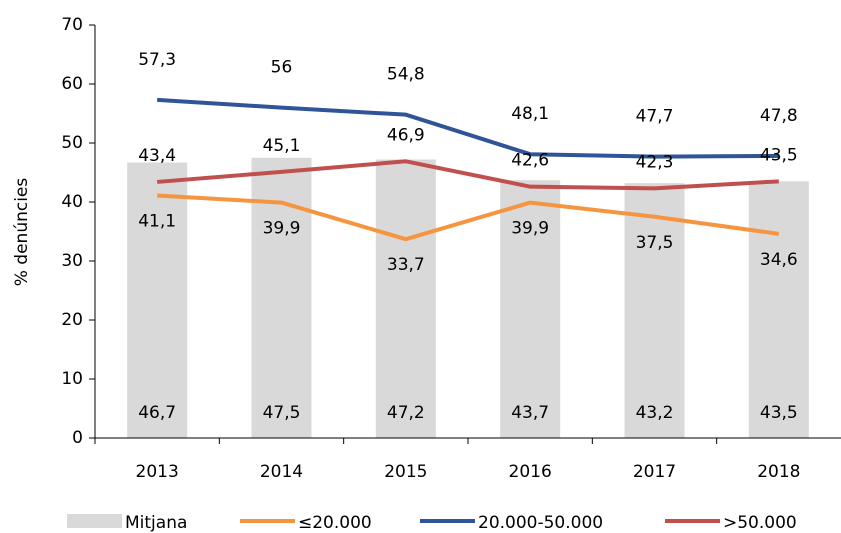 This screenshot has width=841, height=533. Describe the element at coordinates (778, 472) in the screenshot. I see `x-tick-label: 2018` at that location.